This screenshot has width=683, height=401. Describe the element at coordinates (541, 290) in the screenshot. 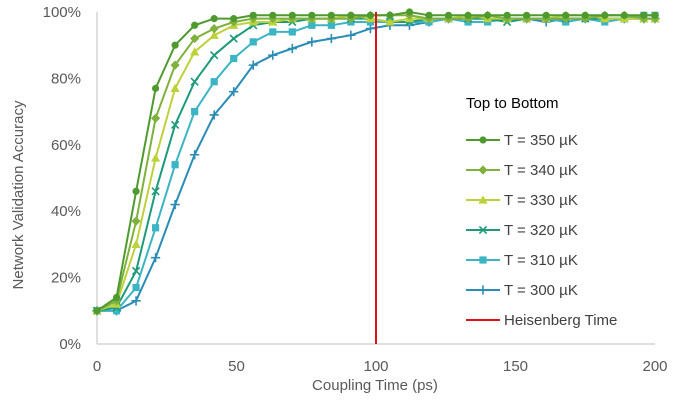

I see `legend-label: T = 300 µK` at that location.